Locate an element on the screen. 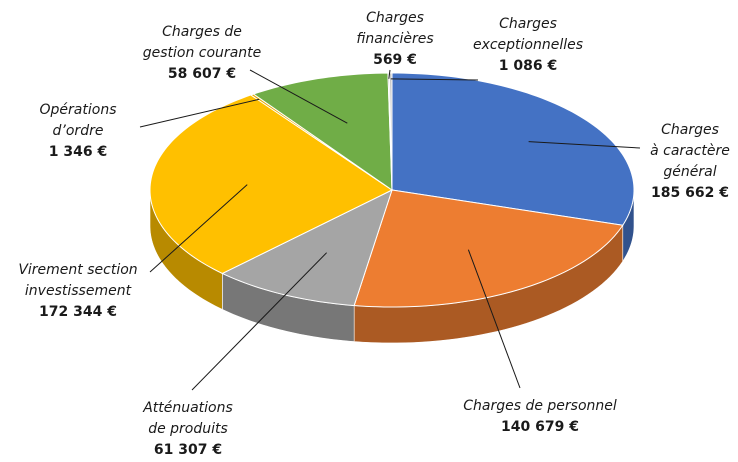  category-label: investissement is located at coordinates (78, 291).